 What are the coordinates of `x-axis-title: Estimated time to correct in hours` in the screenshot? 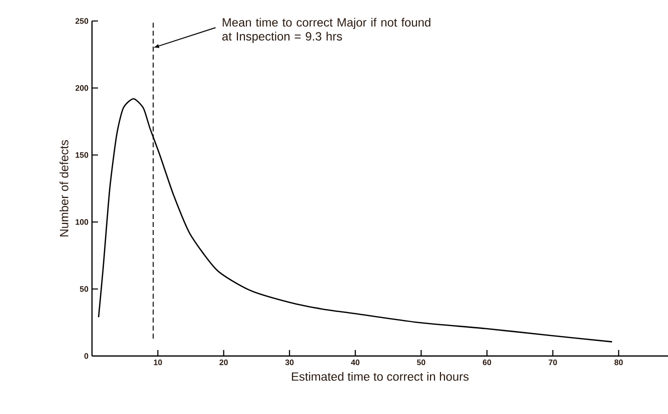 It's located at (380, 376).